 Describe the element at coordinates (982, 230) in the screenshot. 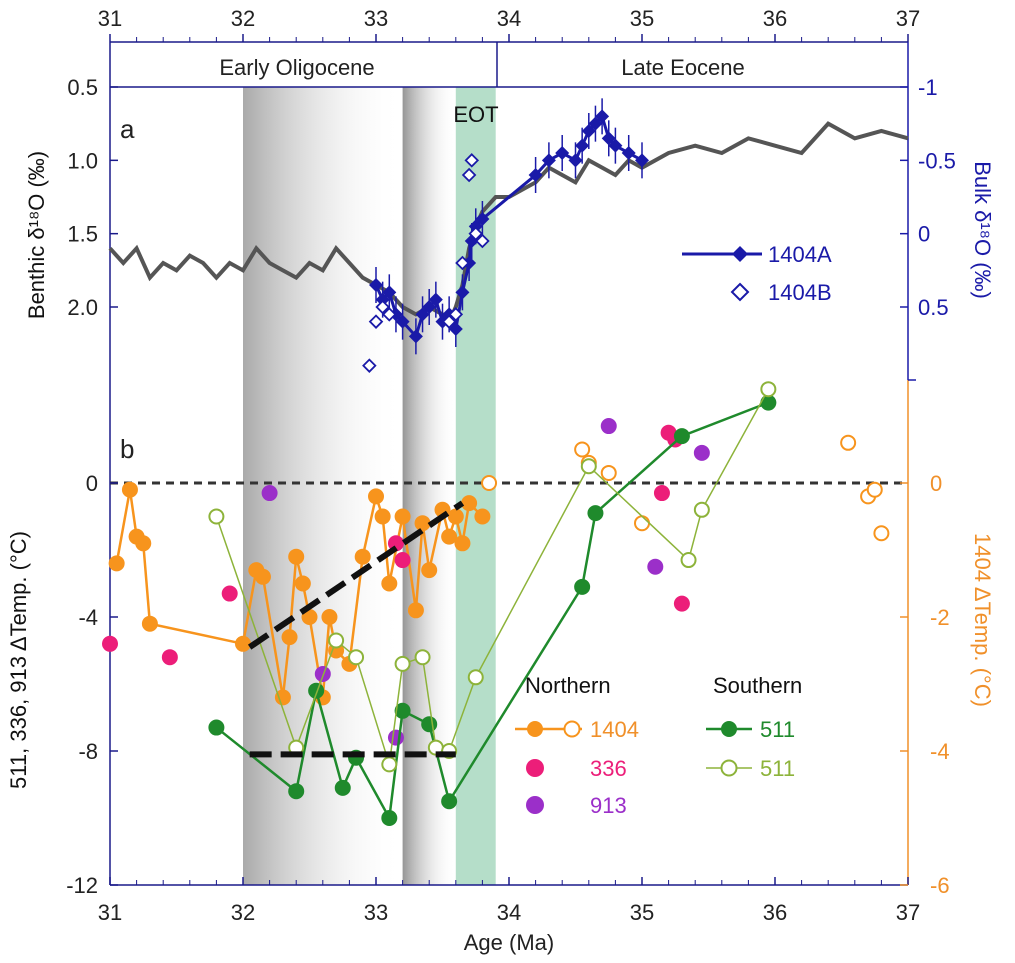

I see `right-axis-title-a: Bulk δ¹⁸O (‰)` at that location.